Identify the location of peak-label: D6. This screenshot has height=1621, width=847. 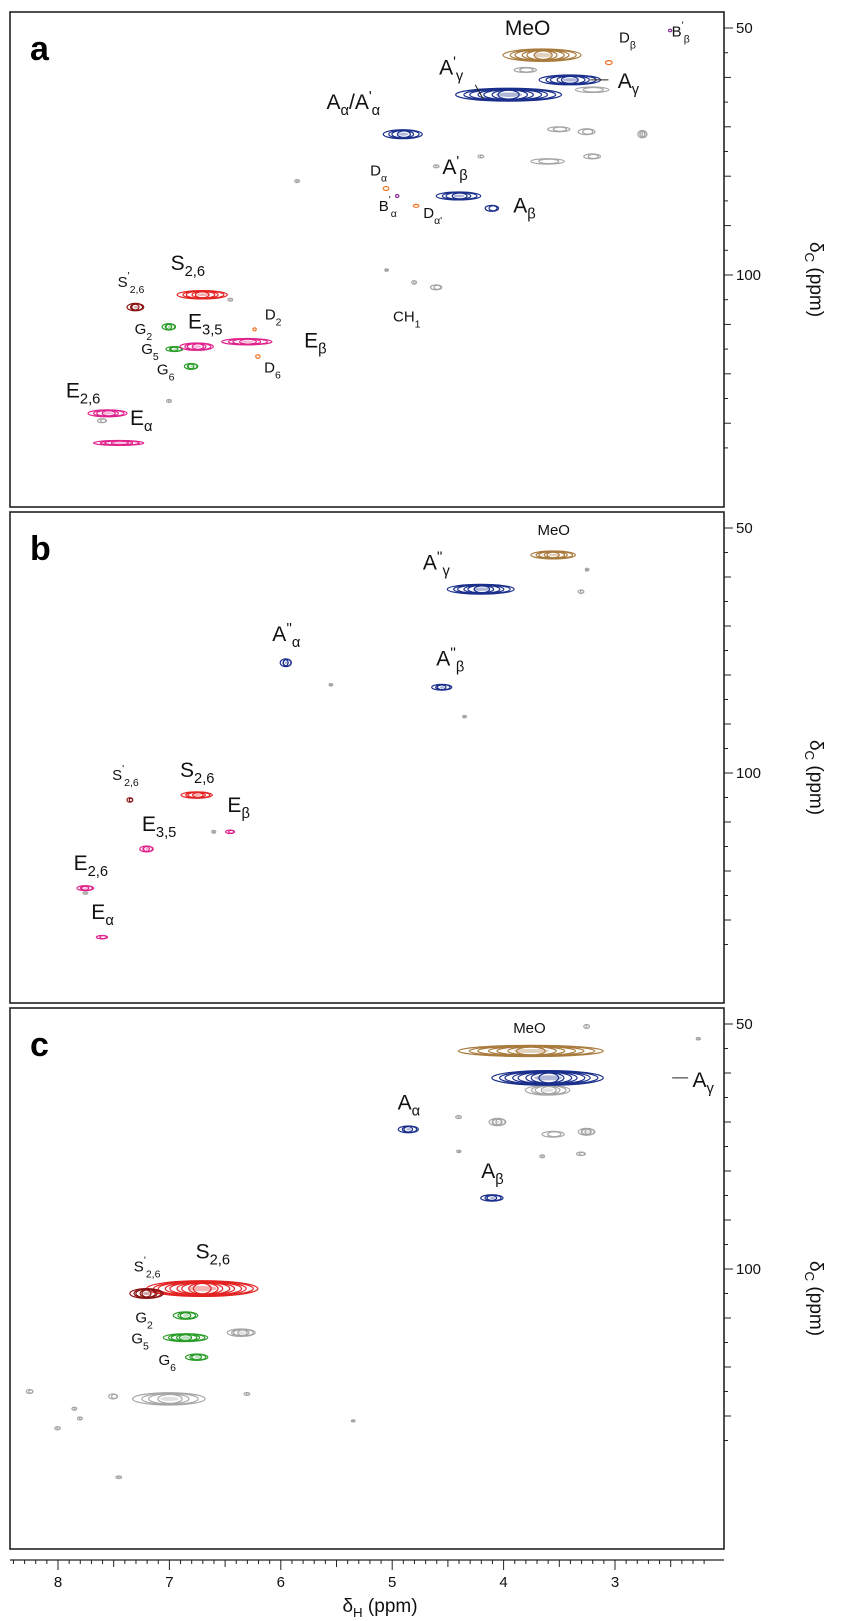
(272, 371).